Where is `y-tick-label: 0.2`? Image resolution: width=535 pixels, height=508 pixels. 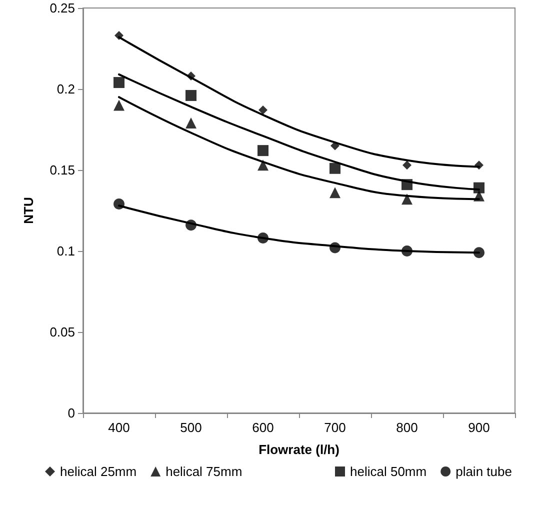 y-tick-label: 0.2 is located at coordinates (65, 89).